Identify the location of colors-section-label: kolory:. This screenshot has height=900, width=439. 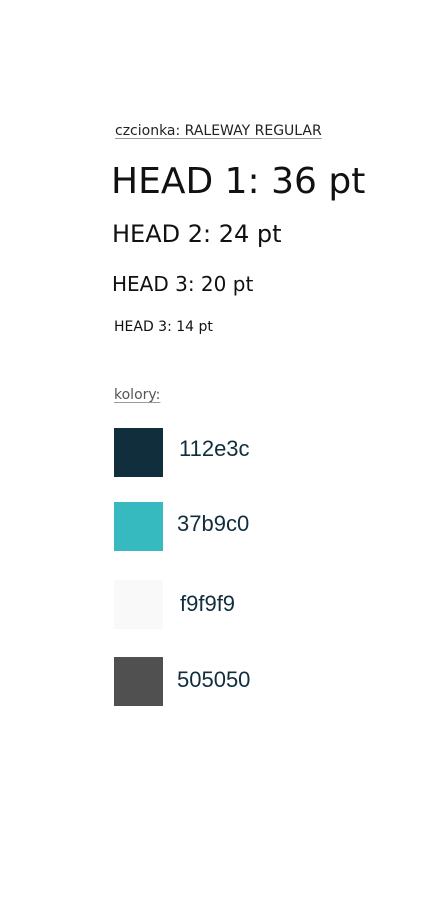
(137, 395).